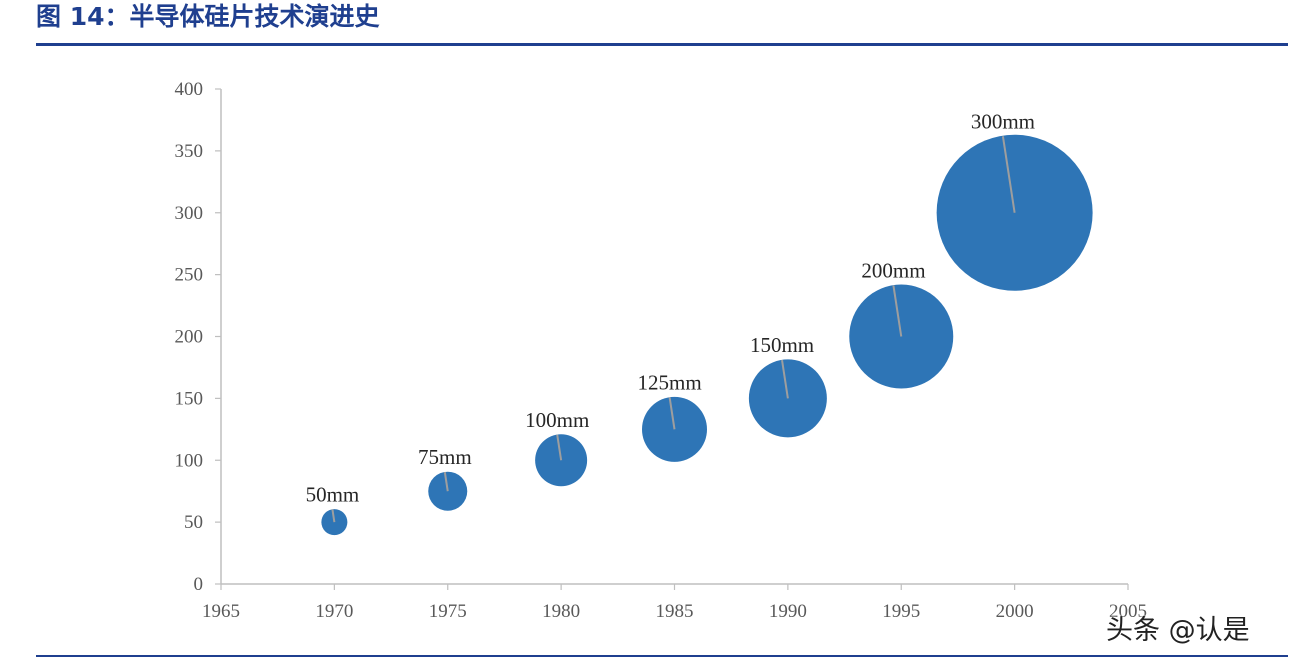 Image resolution: width=1302 pixels, height=662 pixels. I want to click on y-tick-label: 350, so click(189, 151).